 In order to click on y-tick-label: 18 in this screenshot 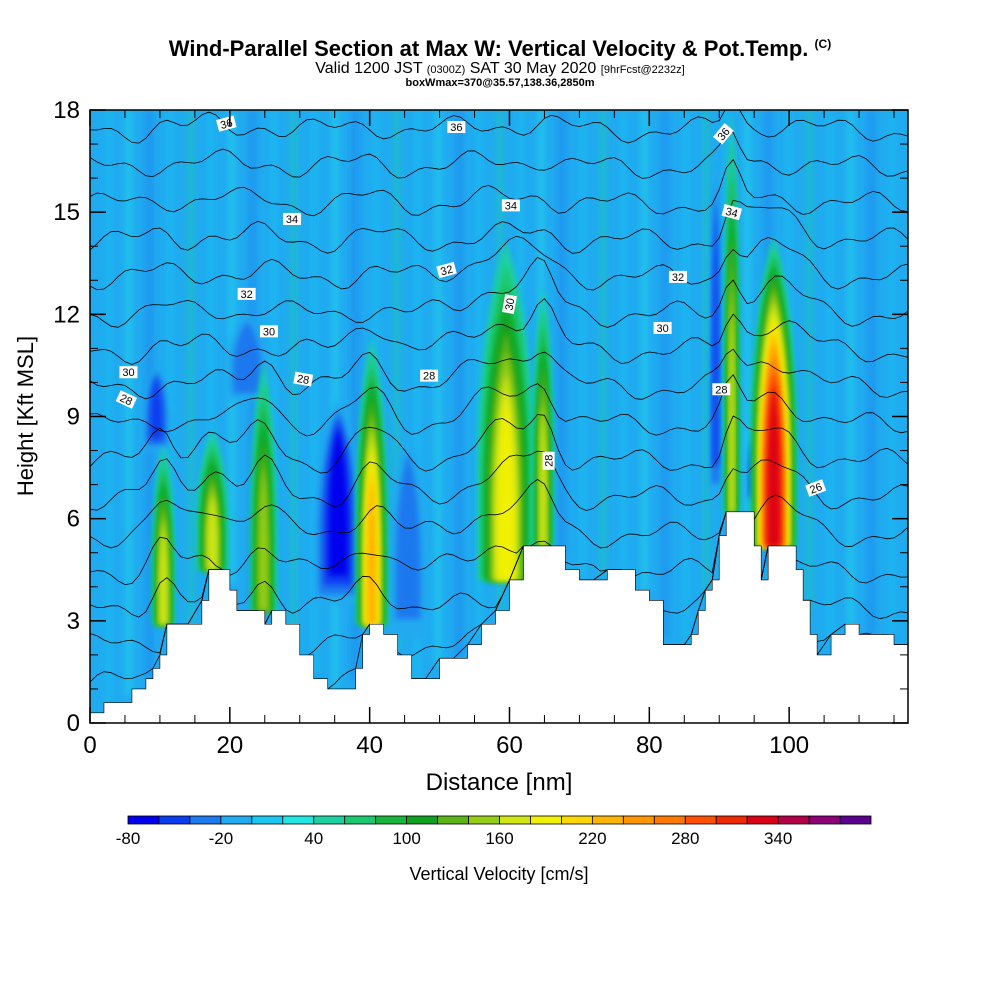, I will do `click(66, 110)`.